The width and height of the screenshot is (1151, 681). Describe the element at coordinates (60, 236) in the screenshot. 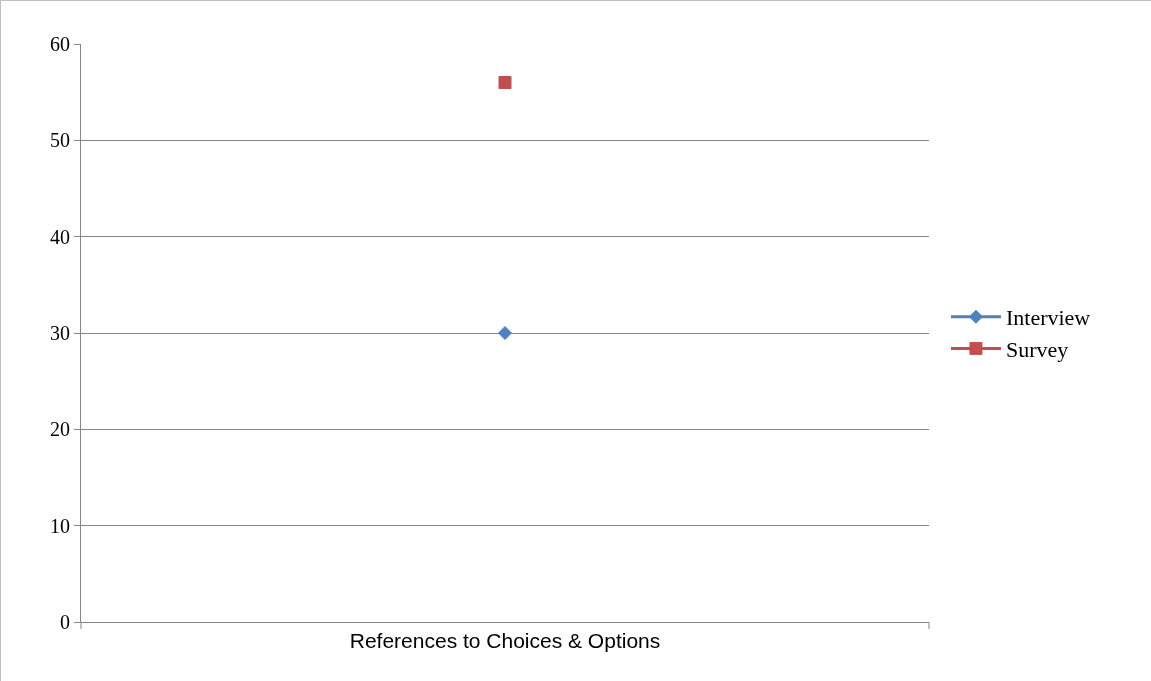

I see `y-tick-label: 40` at that location.